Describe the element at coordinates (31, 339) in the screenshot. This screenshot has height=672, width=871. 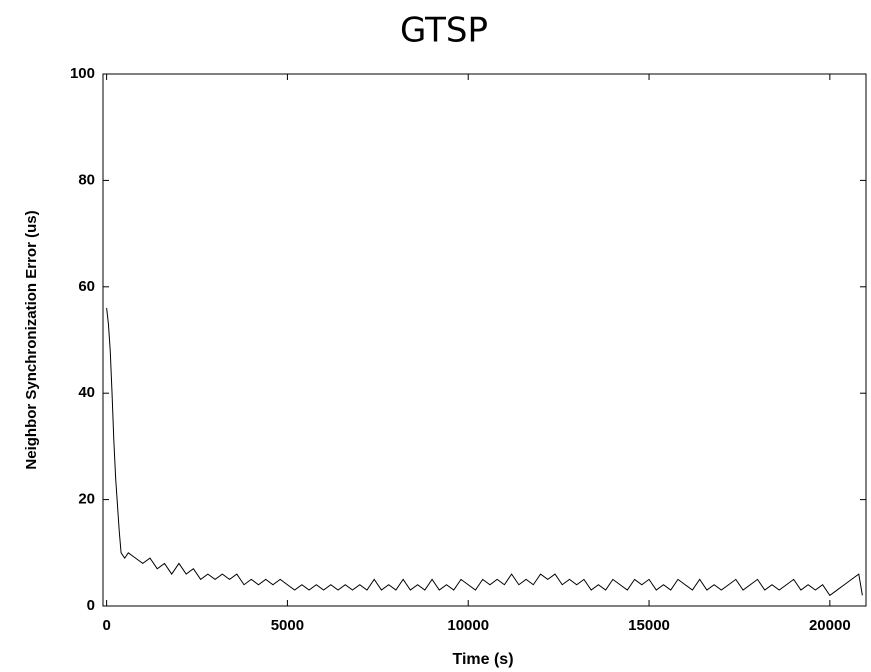
I see `y-axis-label: Neighbor Synchronization Error (us)` at that location.